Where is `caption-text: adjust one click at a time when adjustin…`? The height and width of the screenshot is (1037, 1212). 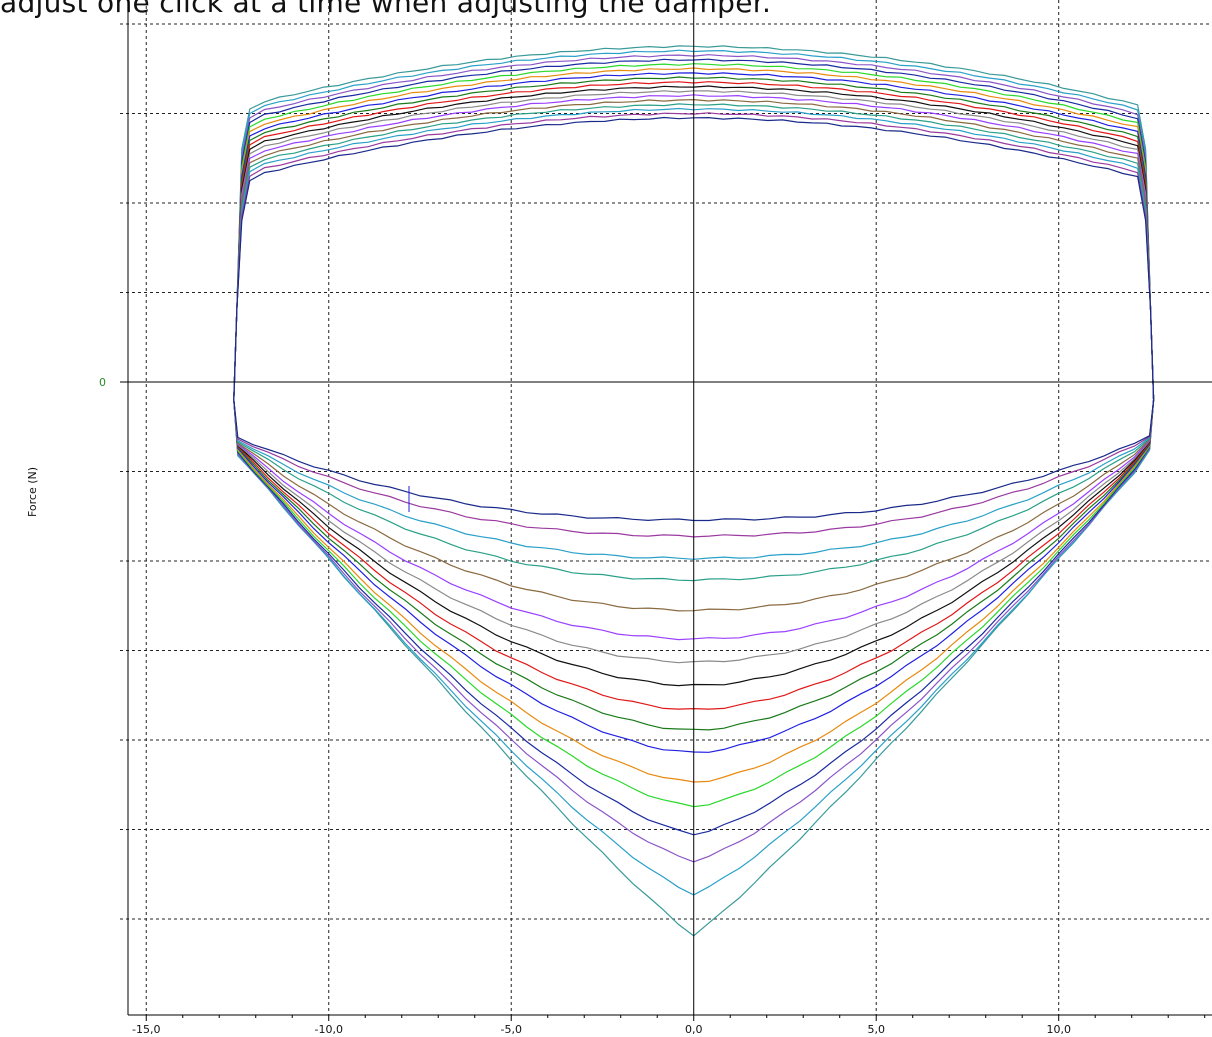
caption-text: adjust one click at a time when adjustin… is located at coordinates (386, 9).